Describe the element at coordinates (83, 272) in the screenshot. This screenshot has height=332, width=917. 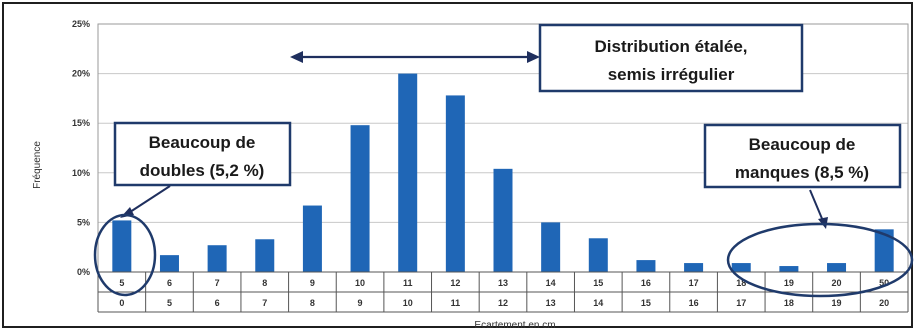
I see `y-tick-label: 0%` at that location.